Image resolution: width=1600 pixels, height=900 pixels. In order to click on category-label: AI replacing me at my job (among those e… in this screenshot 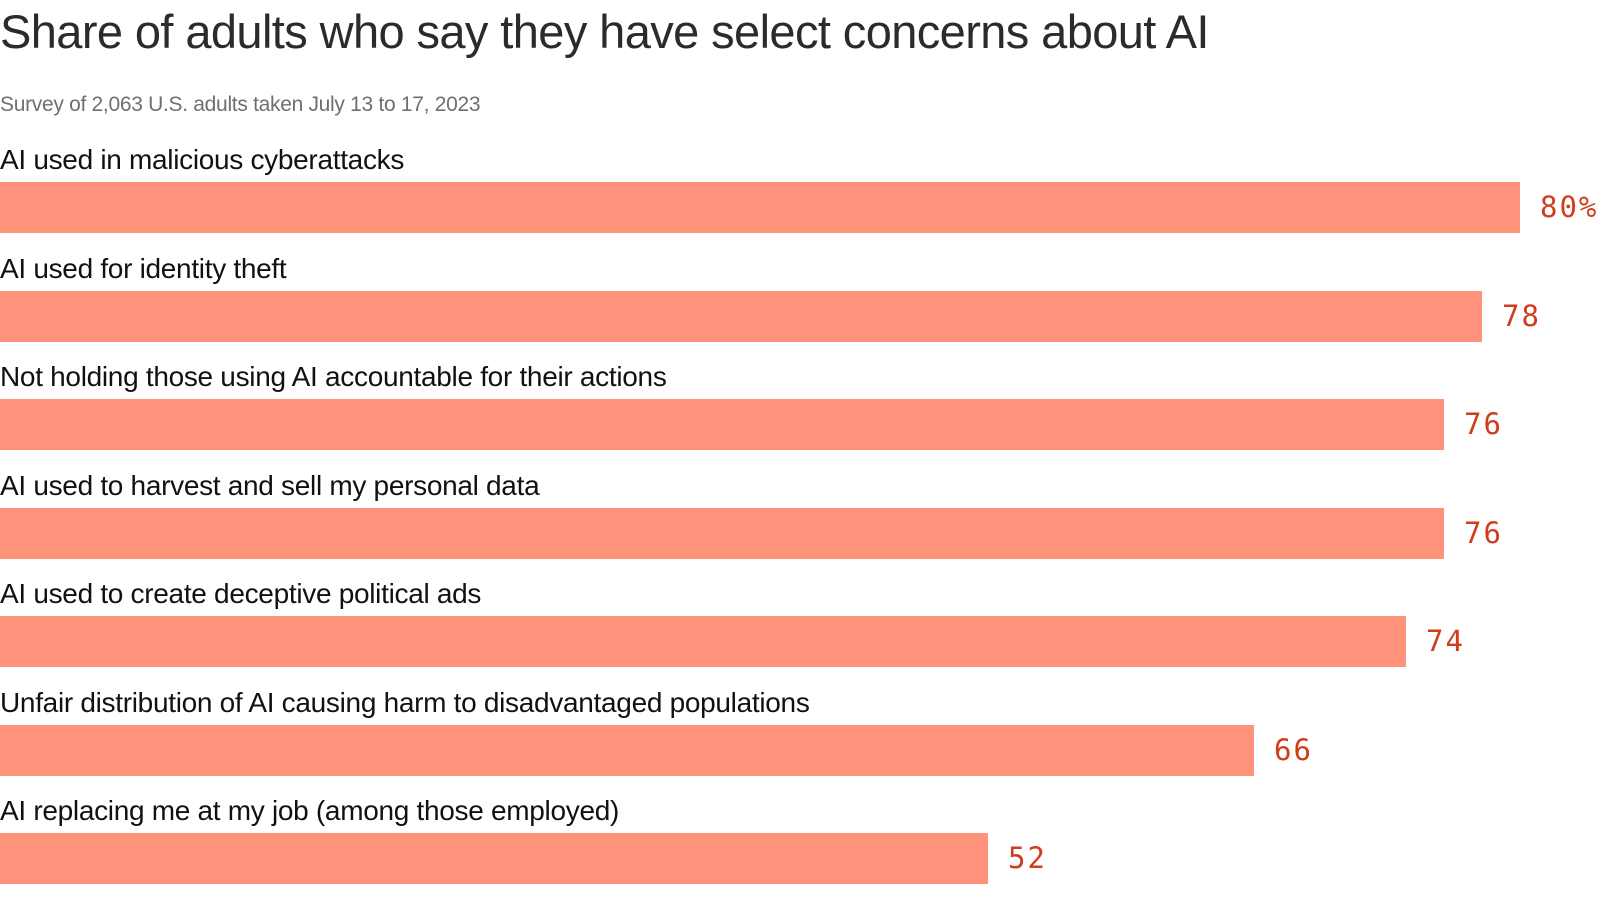, I will do `click(310, 810)`.